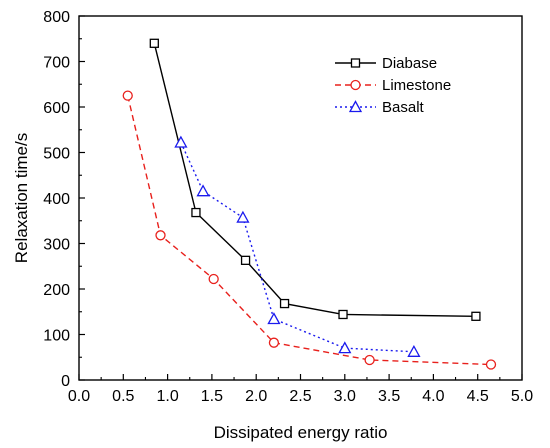  Describe the element at coordinates (433, 396) in the screenshot. I see `x-tick-label: 4.0` at that location.